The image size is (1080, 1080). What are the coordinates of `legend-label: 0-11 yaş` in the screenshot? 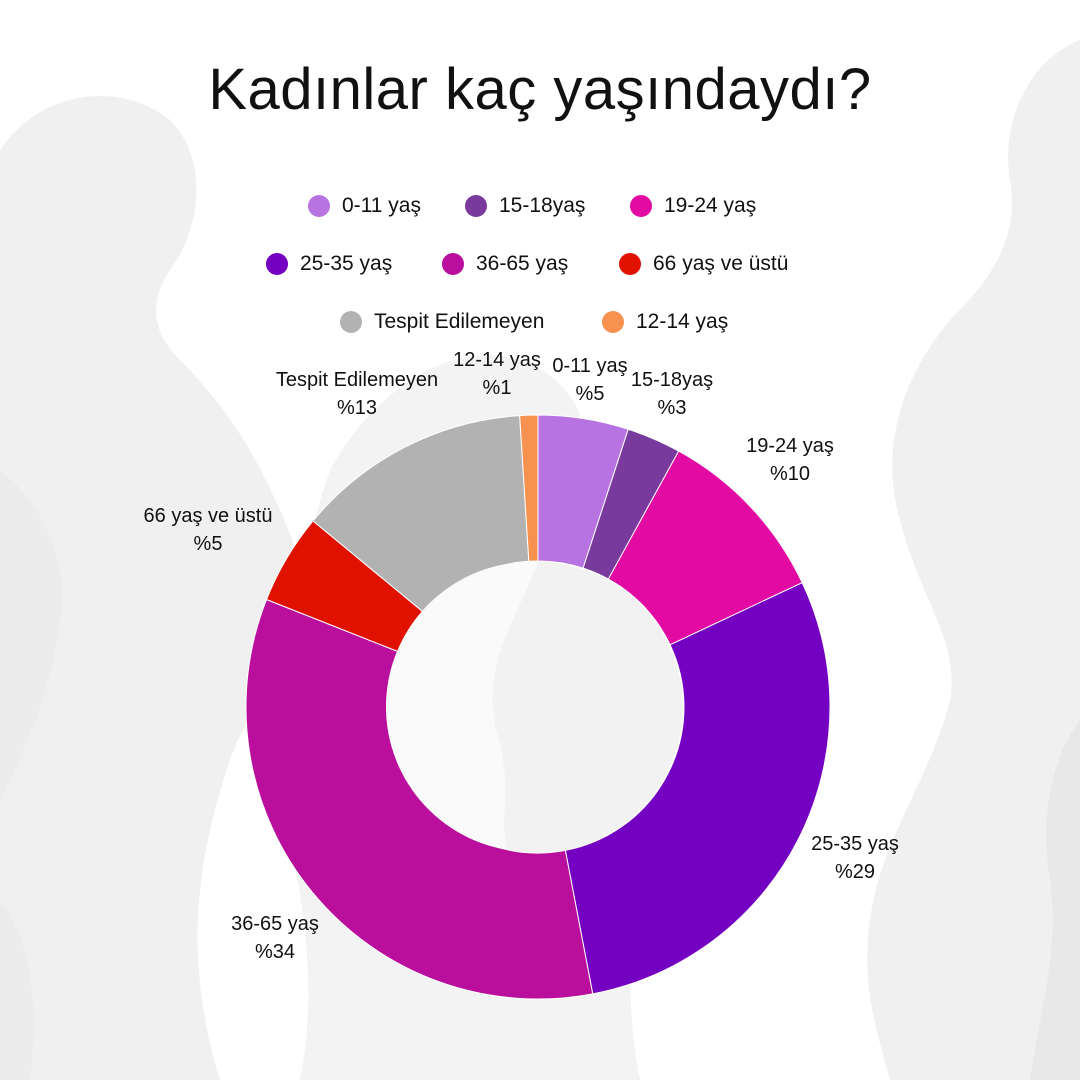 It's located at (381, 205).